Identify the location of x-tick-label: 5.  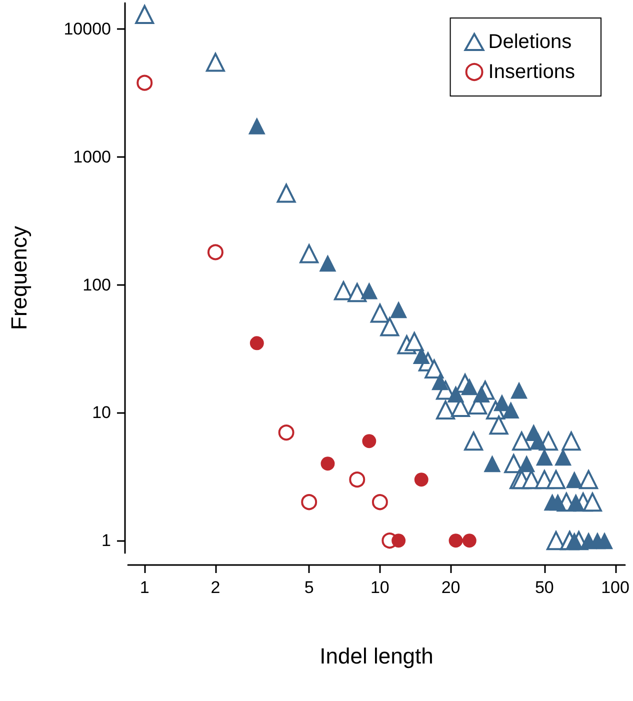
(309, 587).